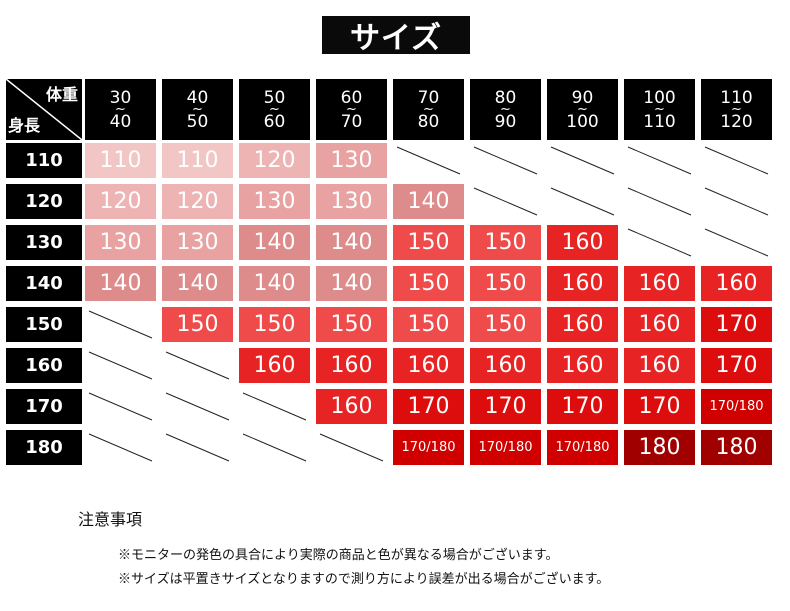 The image size is (790, 611). Describe the element at coordinates (110, 519) in the screenshot. I see `notes-title: 注意事項` at that location.